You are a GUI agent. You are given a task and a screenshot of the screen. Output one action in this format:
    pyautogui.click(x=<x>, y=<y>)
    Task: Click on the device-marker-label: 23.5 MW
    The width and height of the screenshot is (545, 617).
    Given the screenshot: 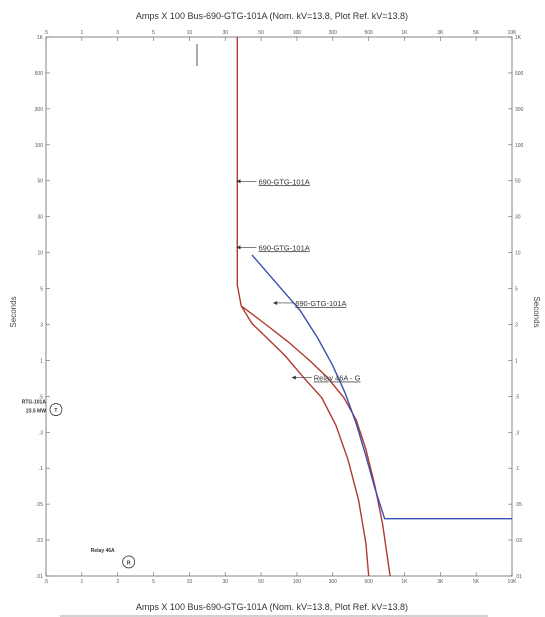 What is the action you would take?
    pyautogui.click(x=36, y=412)
    